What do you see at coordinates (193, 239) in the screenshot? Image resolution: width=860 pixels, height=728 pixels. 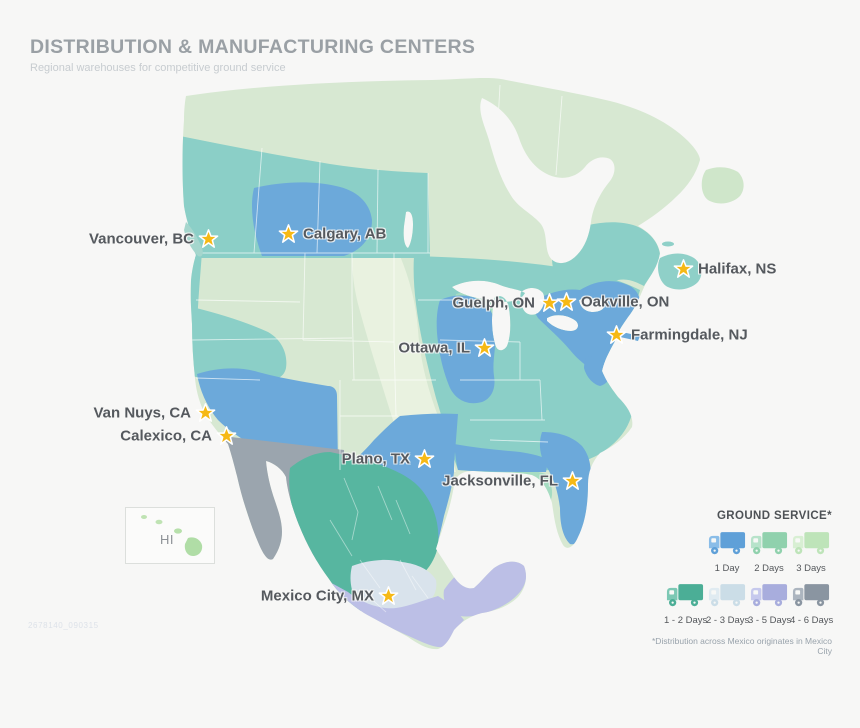 I see `vancouver-island` at bounding box center [193, 239].